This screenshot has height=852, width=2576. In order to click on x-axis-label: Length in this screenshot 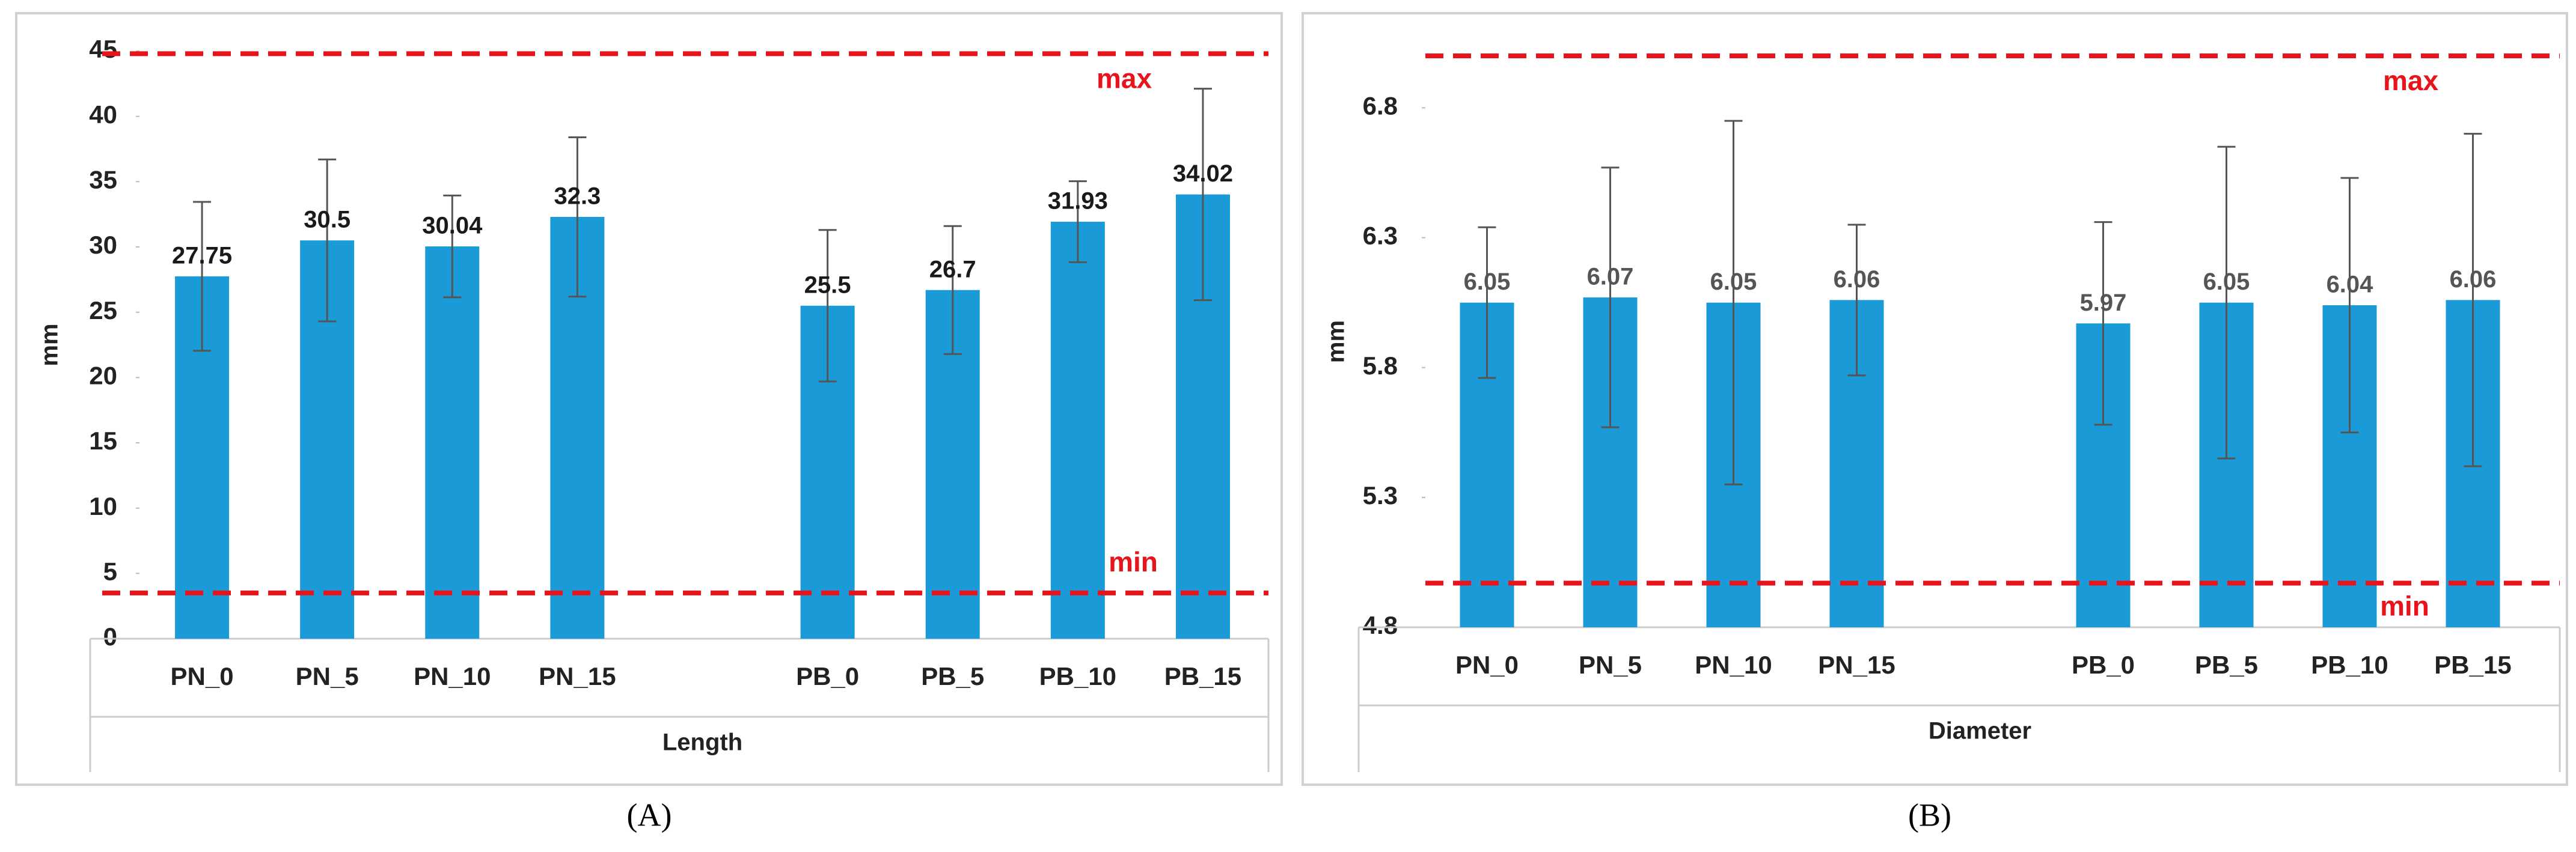, I will do `click(702, 742)`.